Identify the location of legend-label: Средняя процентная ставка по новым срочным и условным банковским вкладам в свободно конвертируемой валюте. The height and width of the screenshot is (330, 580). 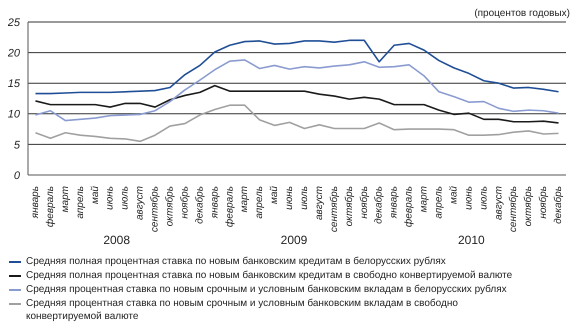
(242, 310).